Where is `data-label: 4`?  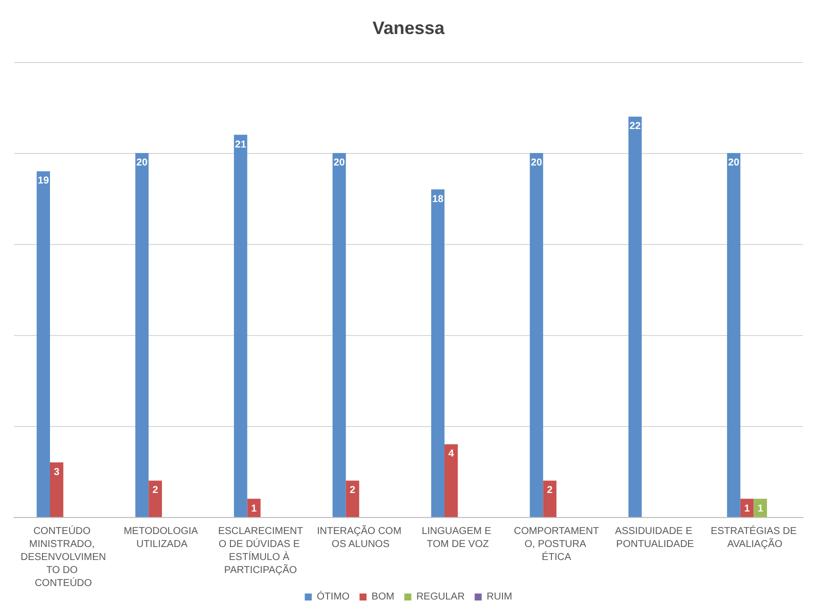
data-label: 4 is located at coordinates (451, 454).